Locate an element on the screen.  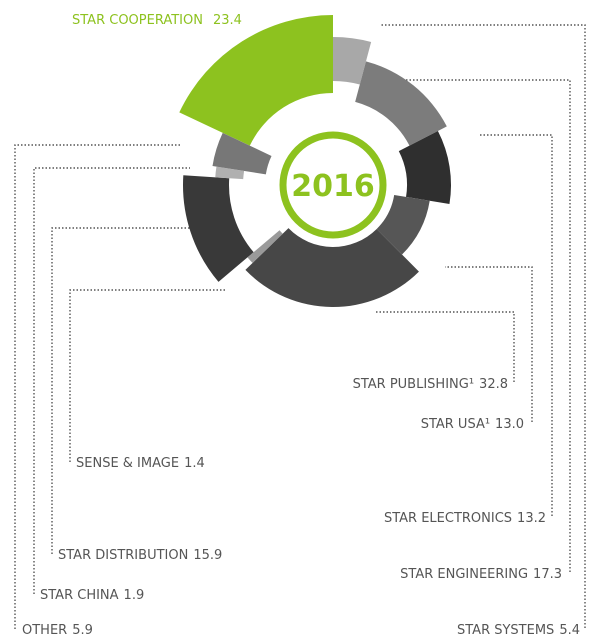
segment-value: 13.2 is located at coordinates (531, 518).